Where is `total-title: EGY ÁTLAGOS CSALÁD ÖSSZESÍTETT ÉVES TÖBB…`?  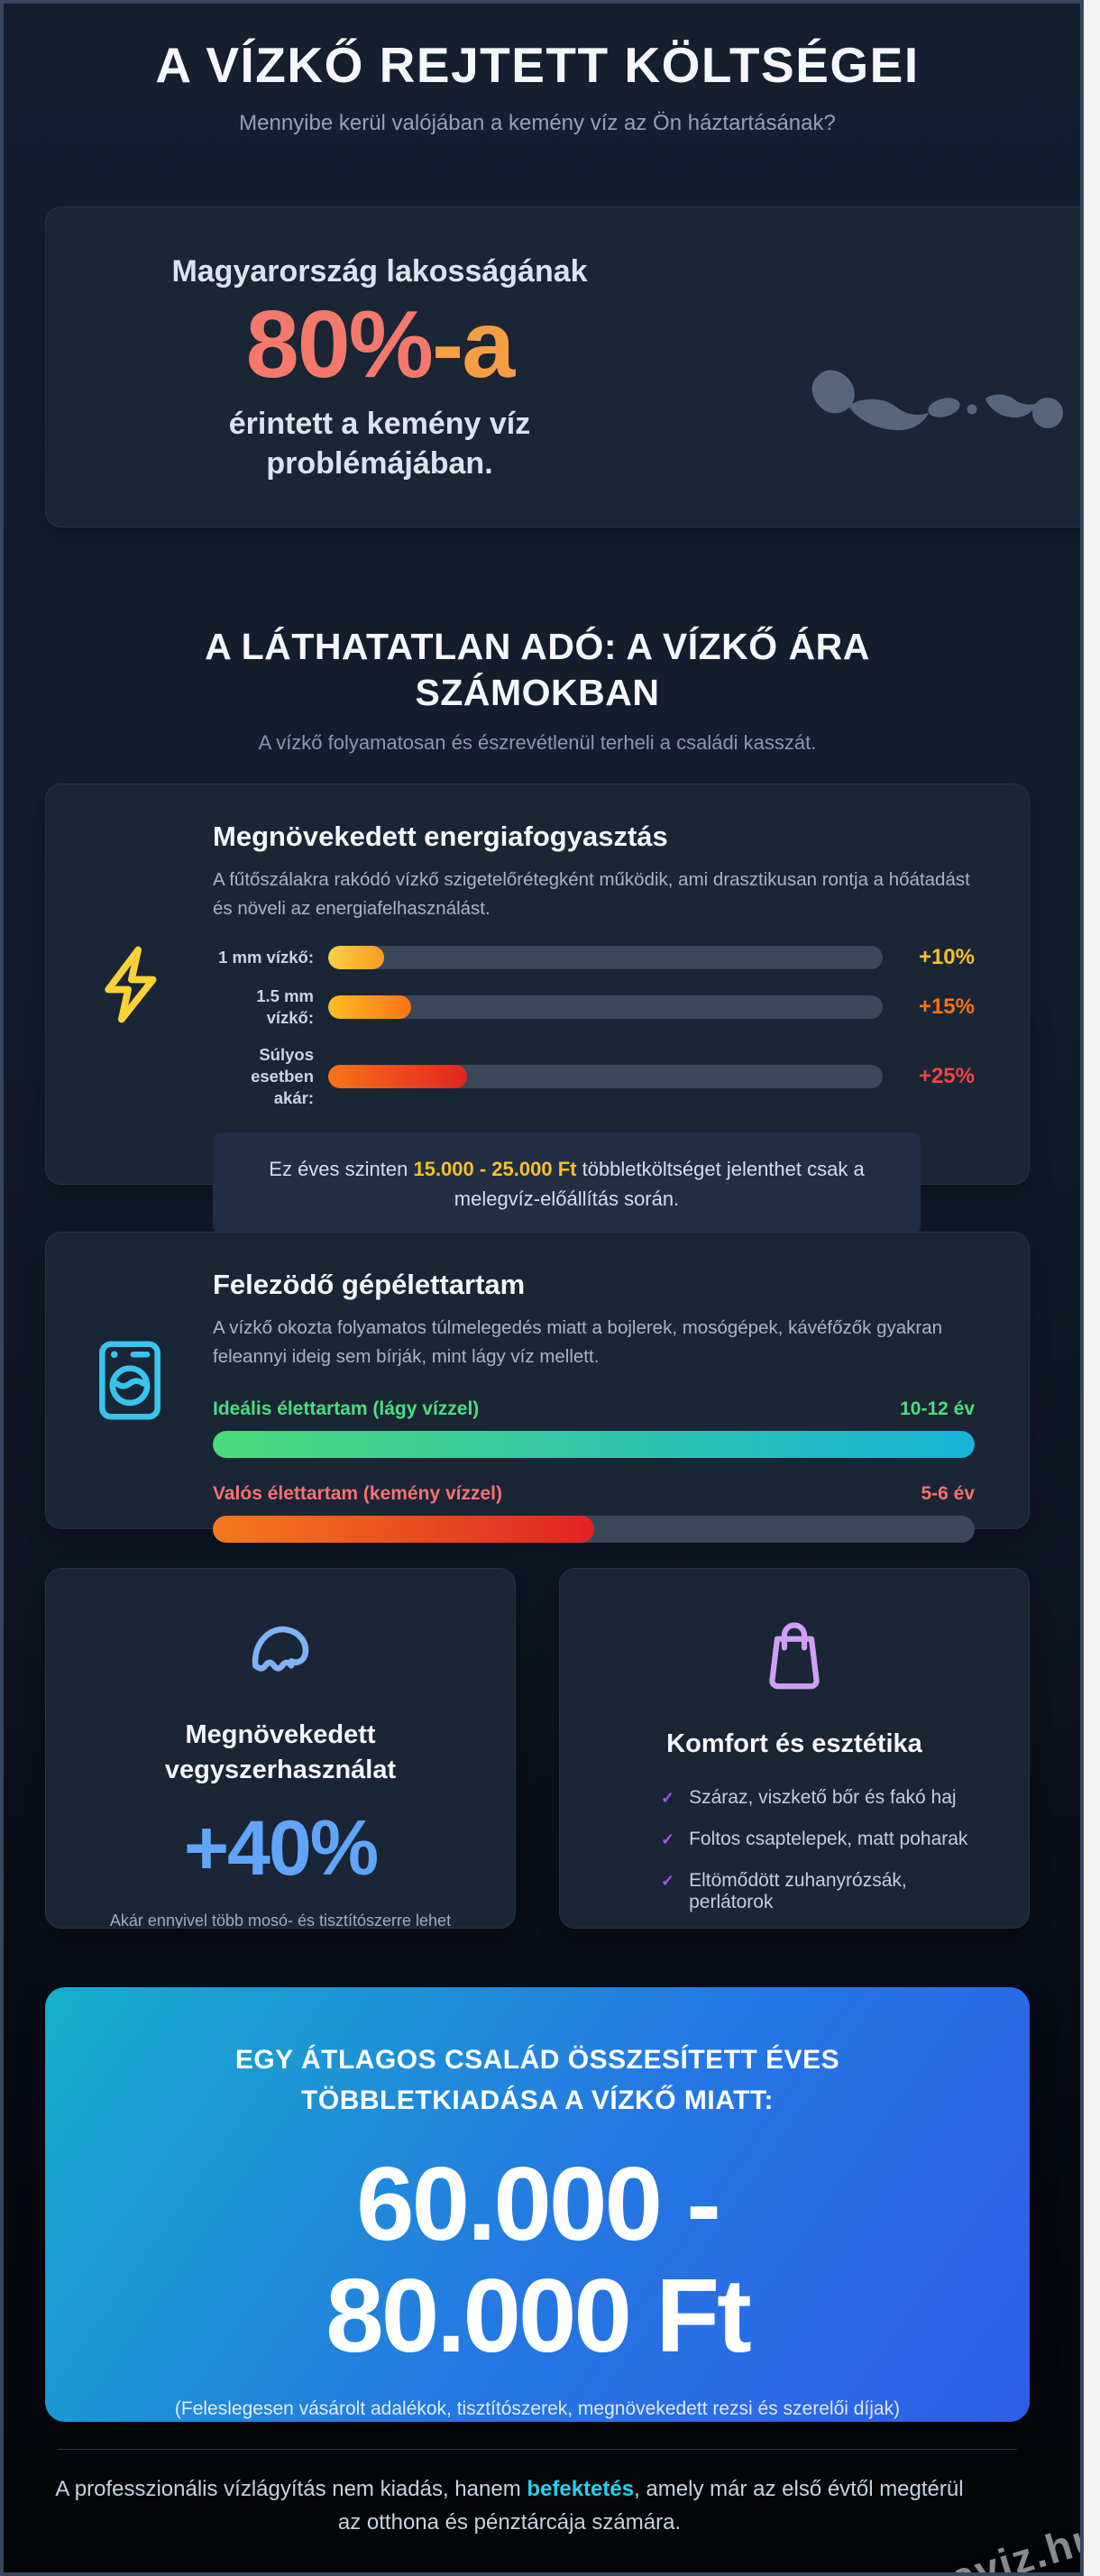
total-title: EGY ÁTLAGOS CSALÁD ÖSSZESÍTETT ÉVES TÖBB… is located at coordinates (537, 2080).